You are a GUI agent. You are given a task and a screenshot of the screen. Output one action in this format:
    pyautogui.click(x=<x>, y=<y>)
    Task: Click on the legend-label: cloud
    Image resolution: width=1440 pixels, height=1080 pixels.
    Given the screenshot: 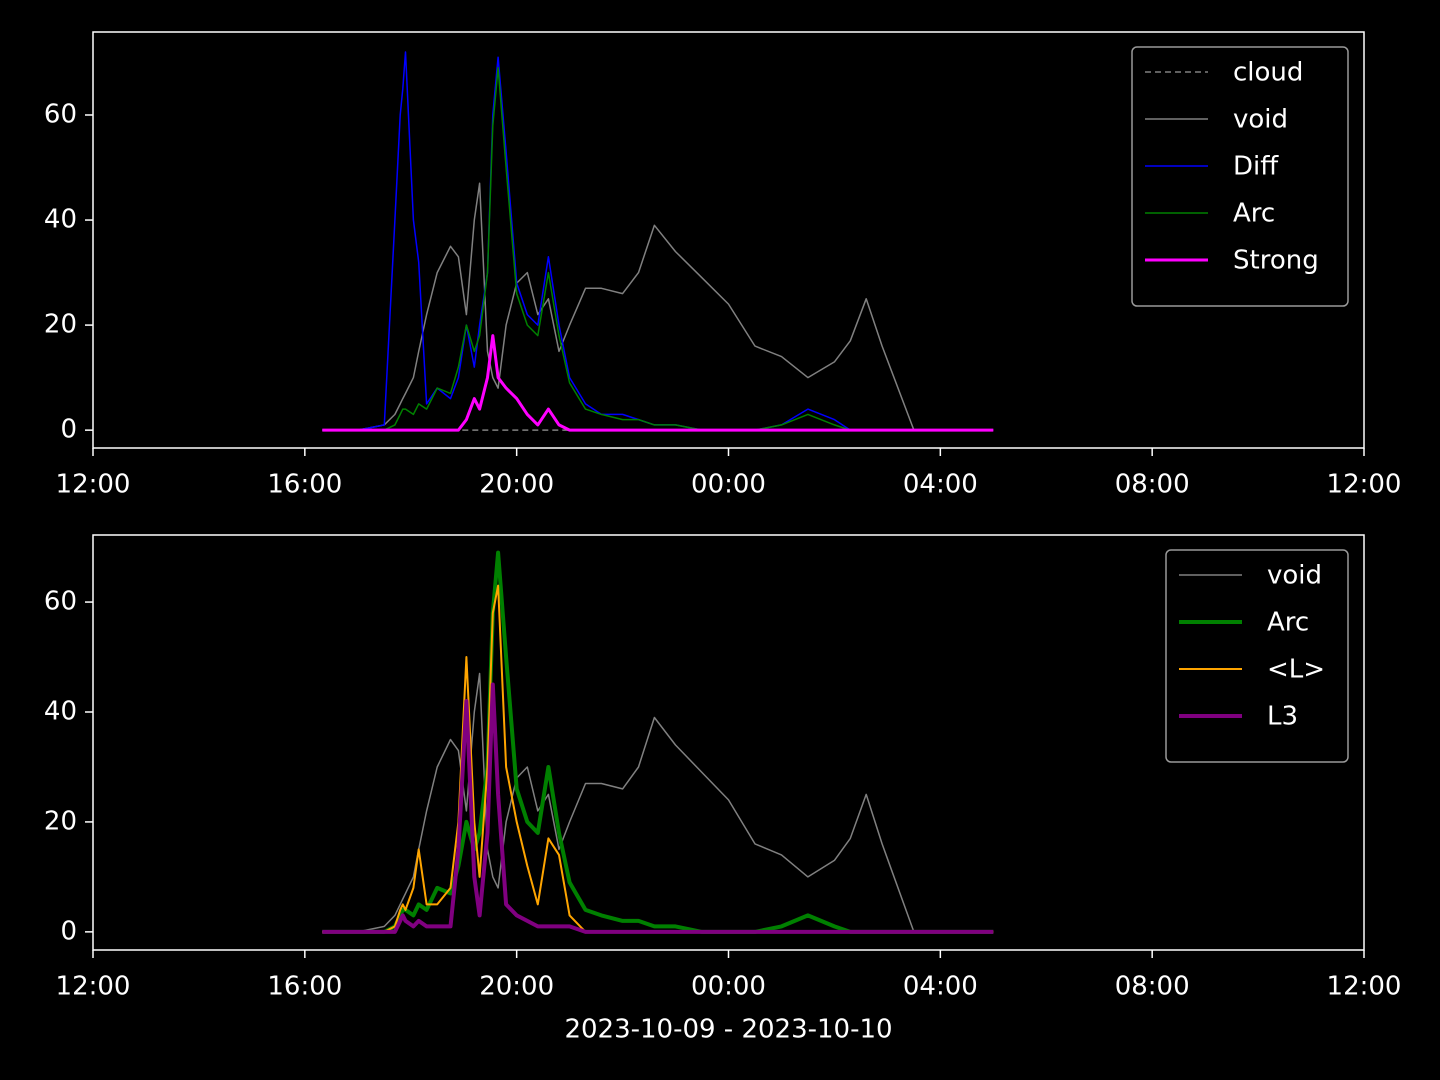 What is the action you would take?
    pyautogui.click(x=1268, y=73)
    